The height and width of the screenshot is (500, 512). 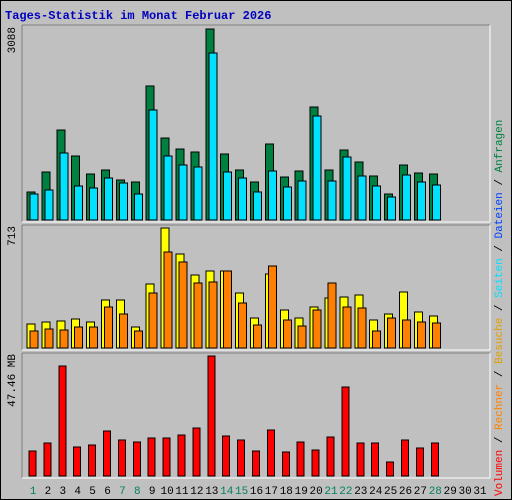 I want to click on legend-entry: Seiten, so click(x=500, y=278).